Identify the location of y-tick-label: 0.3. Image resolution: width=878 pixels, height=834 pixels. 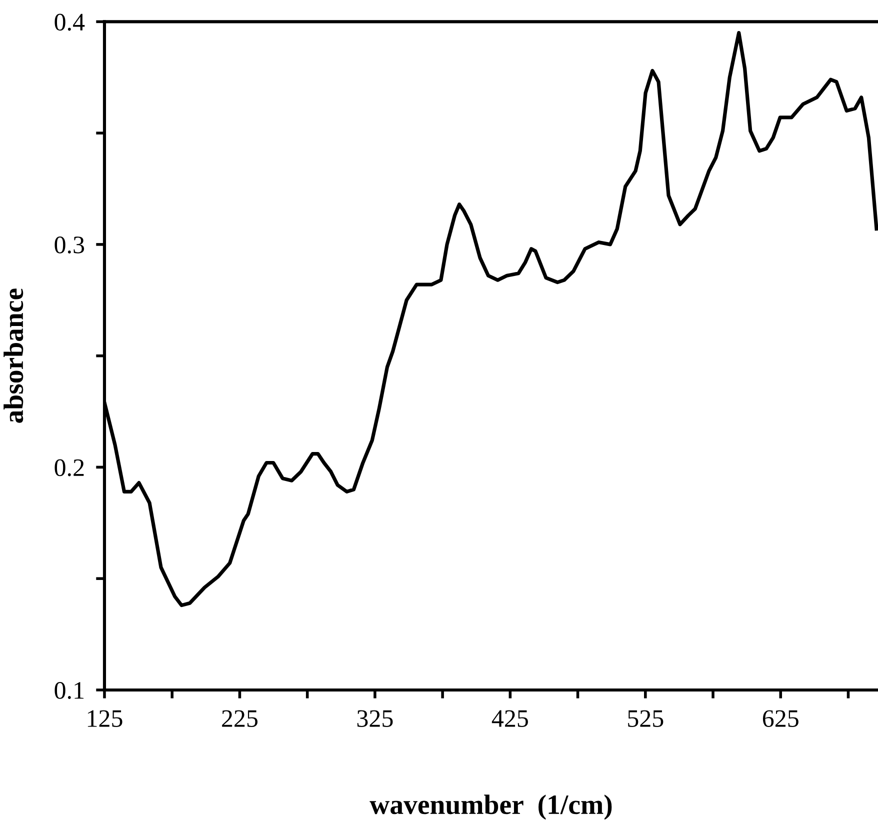
(69, 245).